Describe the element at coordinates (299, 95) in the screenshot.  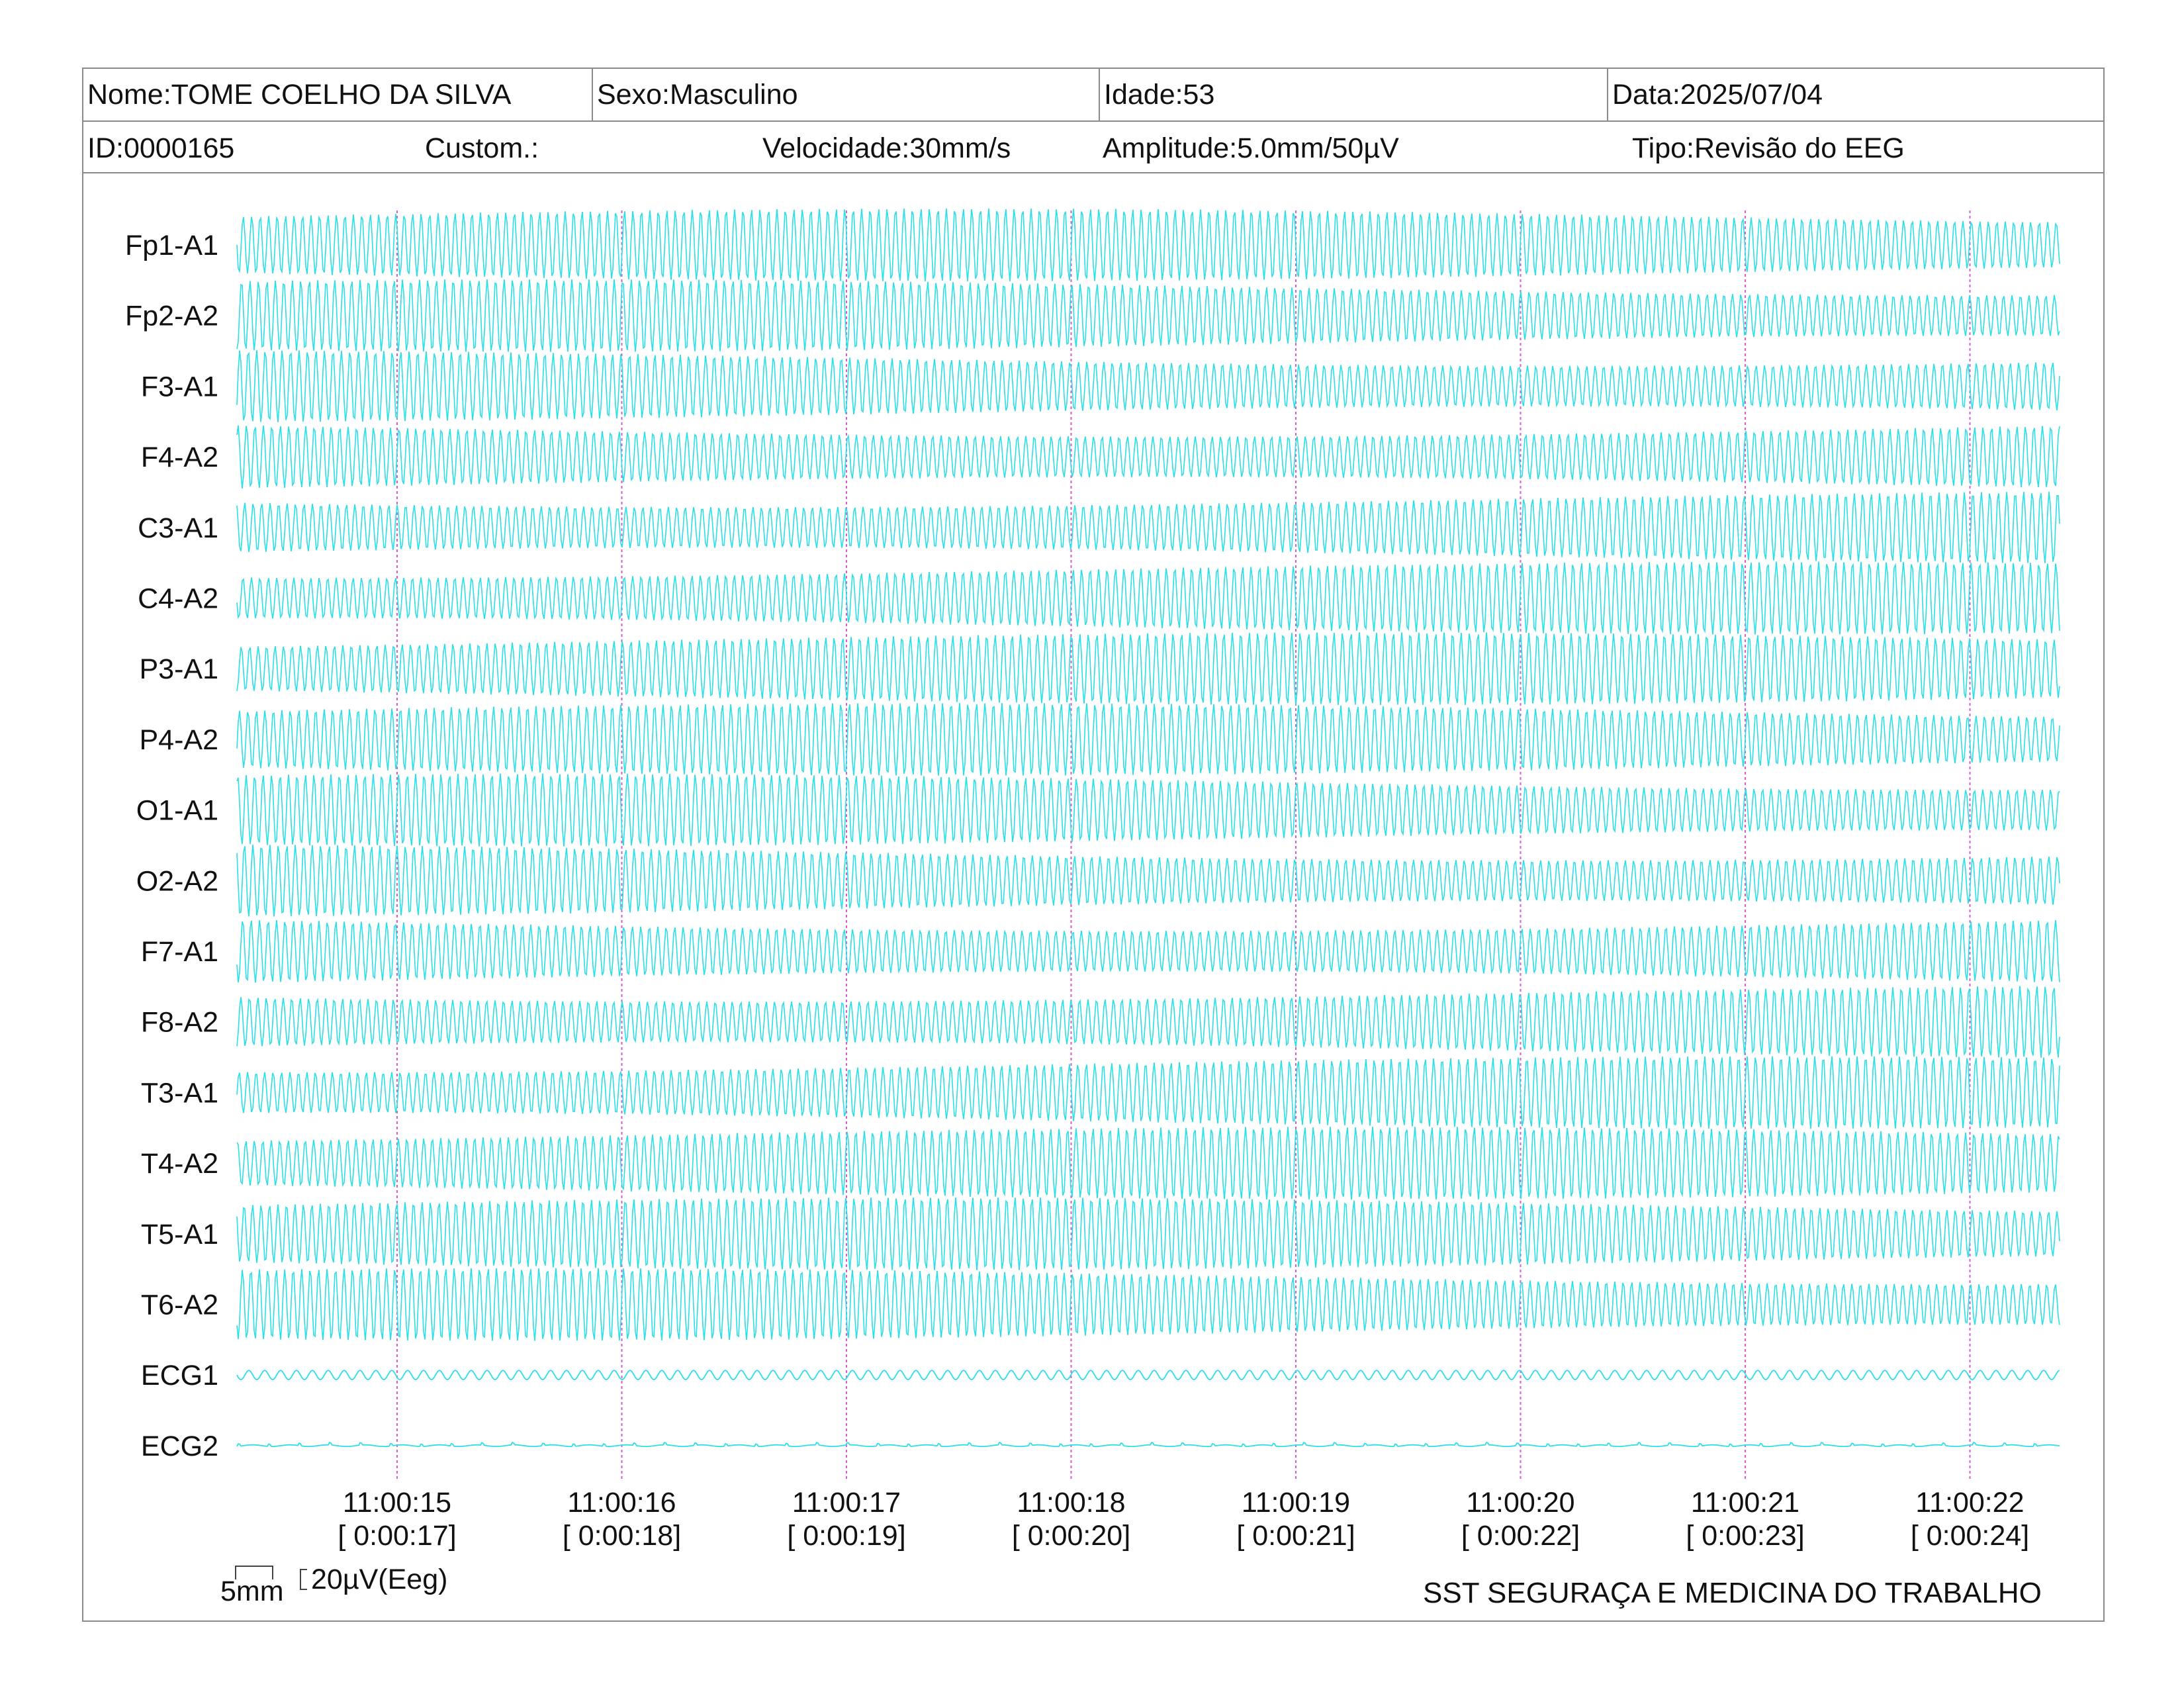
I see `patient-name: Nome:TOME COELHO DA SILVA` at that location.